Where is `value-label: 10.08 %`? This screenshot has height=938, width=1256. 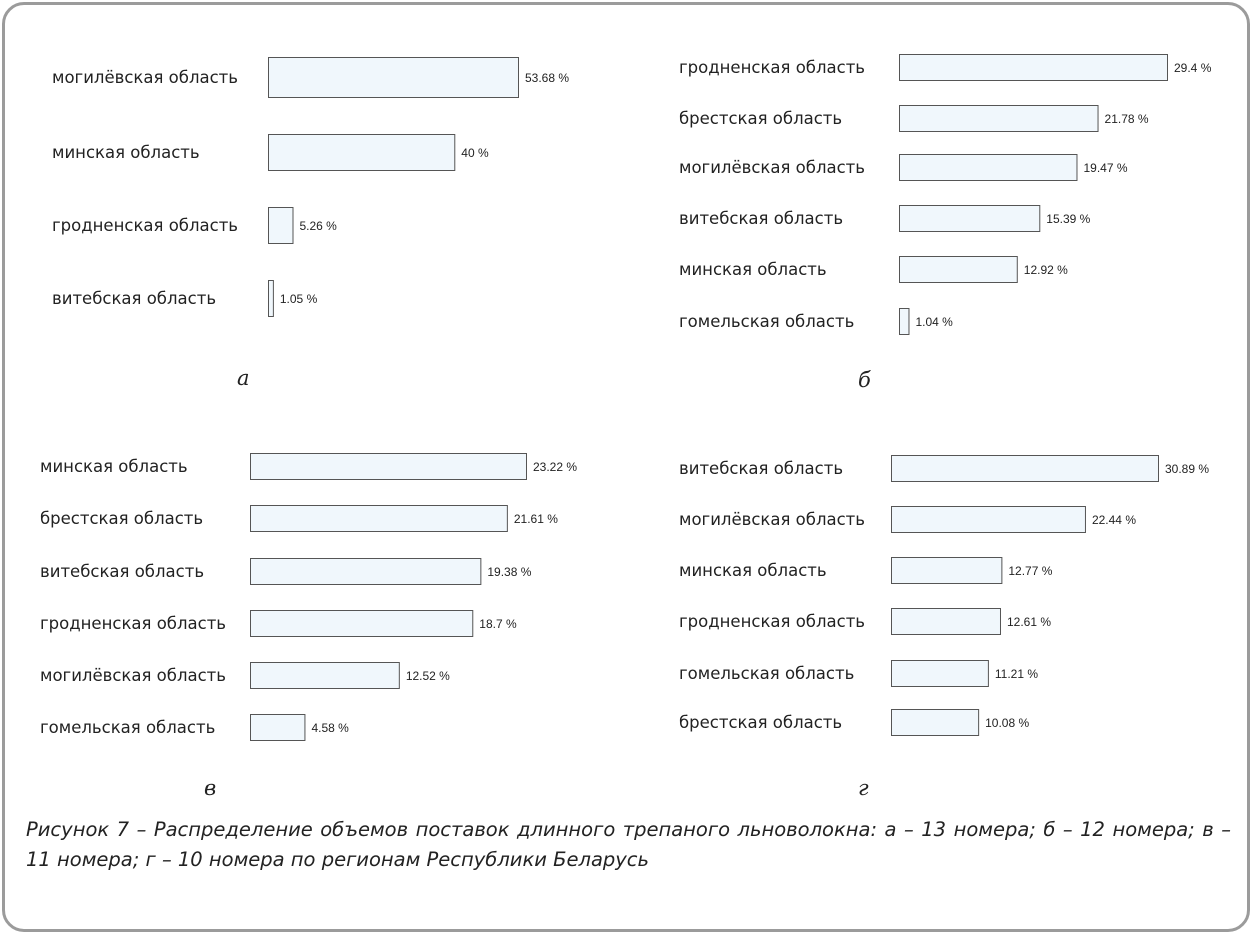
value-label: 10.08 % is located at coordinates (1007, 723).